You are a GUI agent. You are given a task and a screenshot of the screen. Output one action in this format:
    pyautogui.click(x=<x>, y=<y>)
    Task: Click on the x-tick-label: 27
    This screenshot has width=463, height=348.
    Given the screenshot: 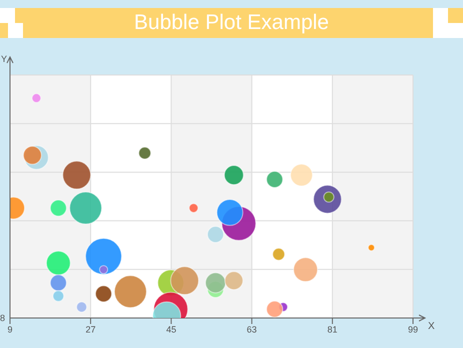 What is the action you would take?
    pyautogui.click(x=91, y=329)
    